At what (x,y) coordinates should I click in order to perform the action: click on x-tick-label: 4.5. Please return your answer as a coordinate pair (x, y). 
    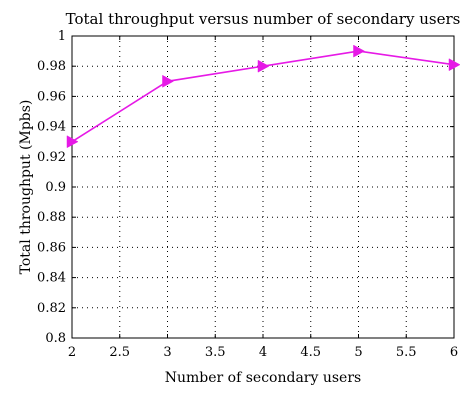
    Looking at the image, I should click on (310, 352).